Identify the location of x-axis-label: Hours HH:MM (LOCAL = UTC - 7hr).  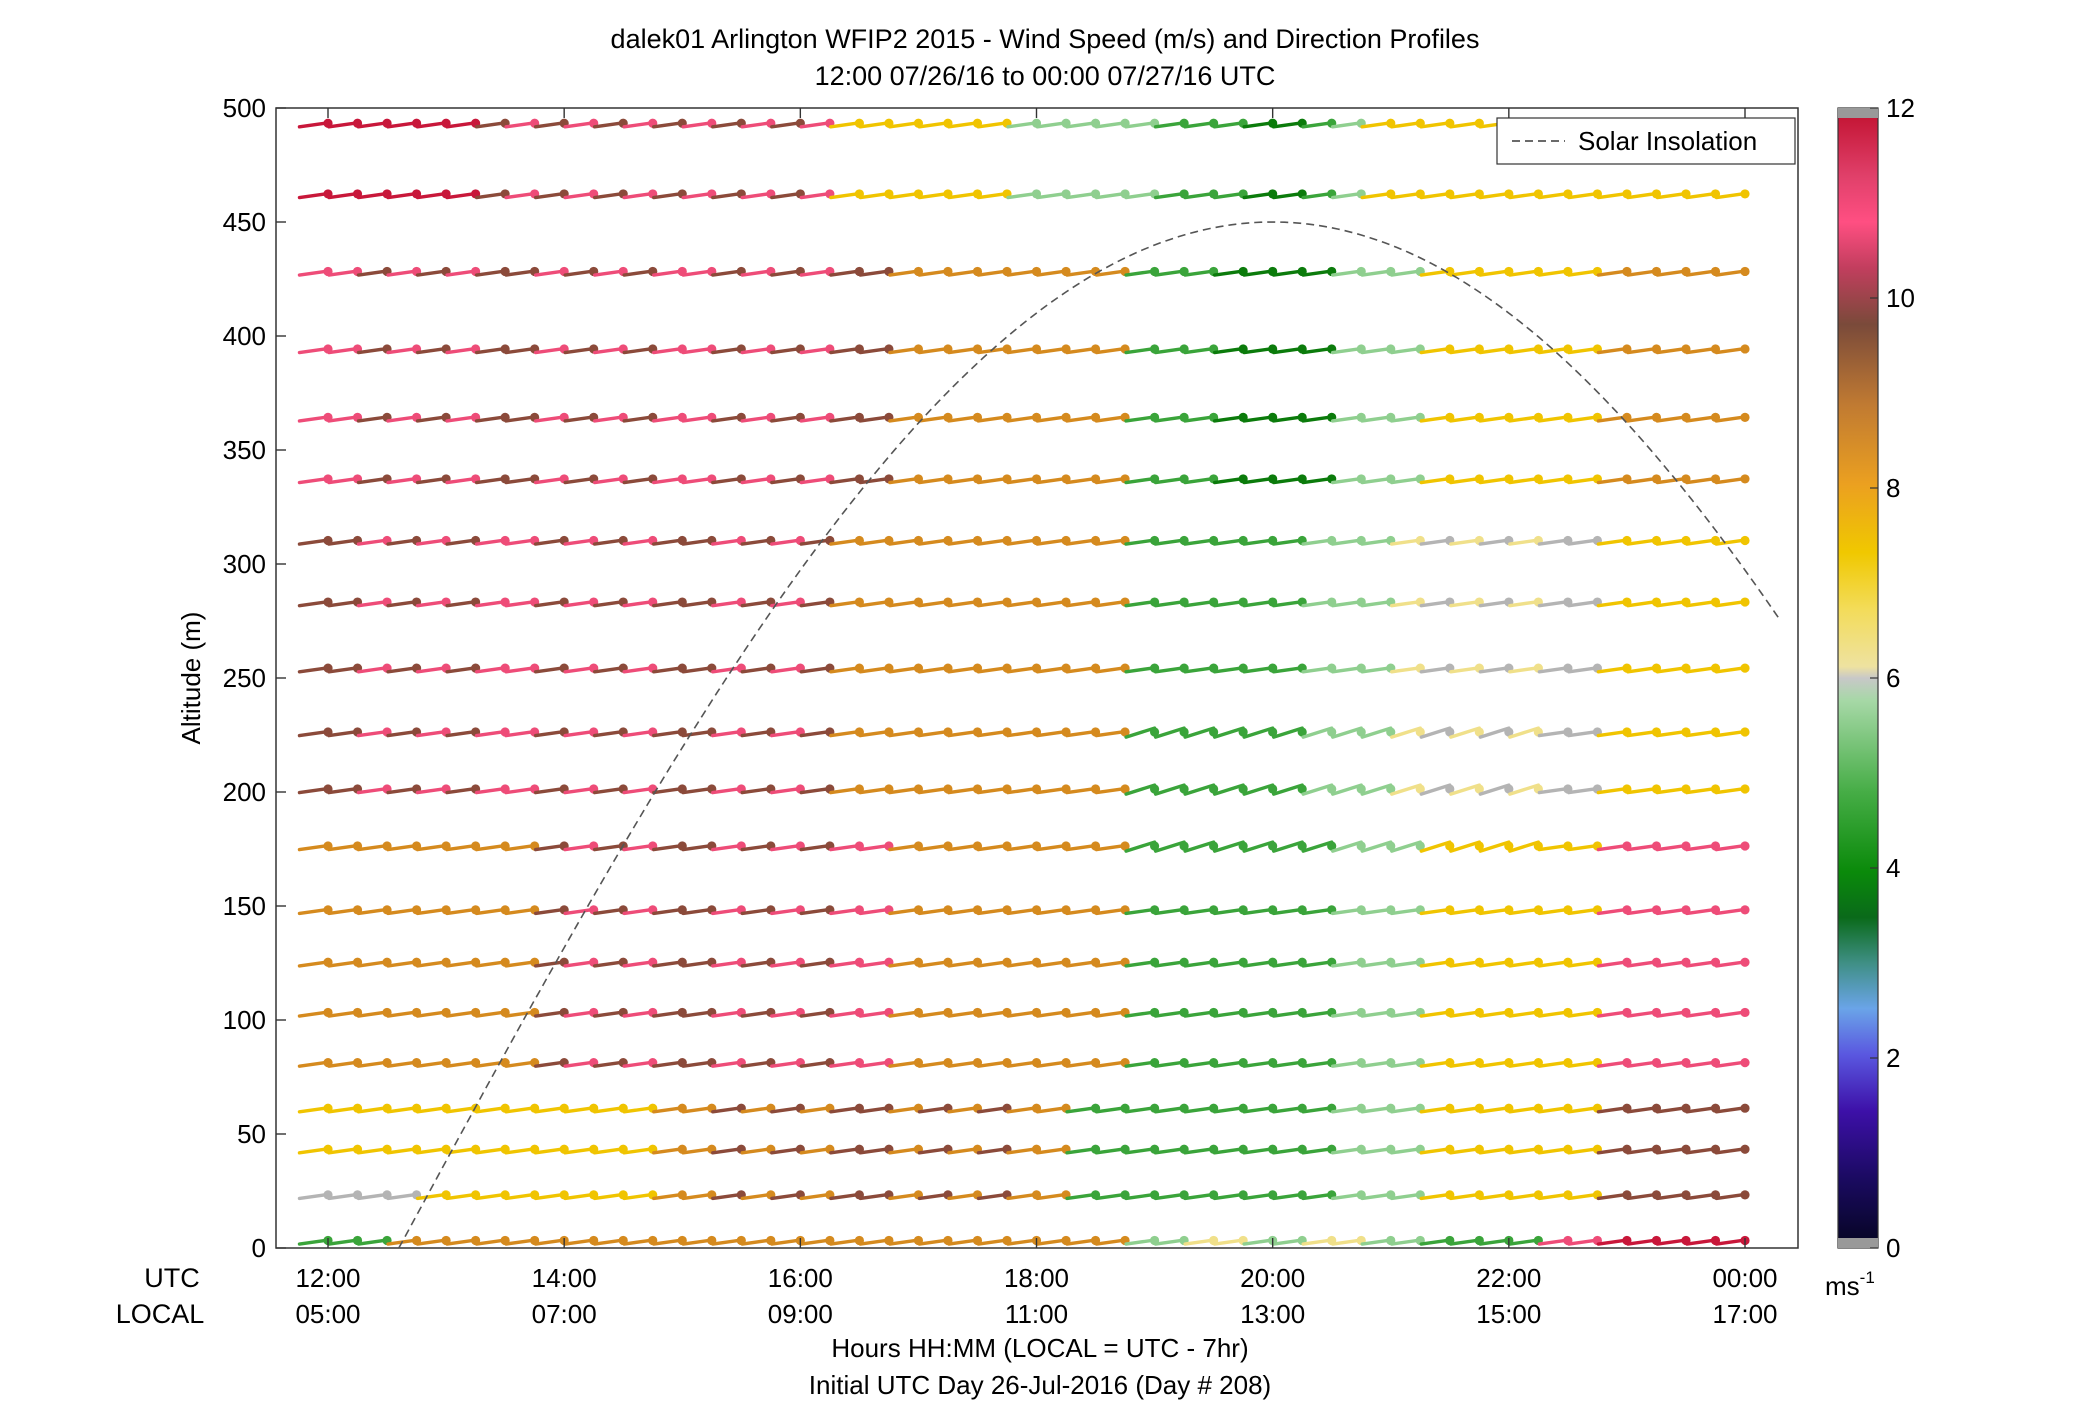
(1039, 1348).